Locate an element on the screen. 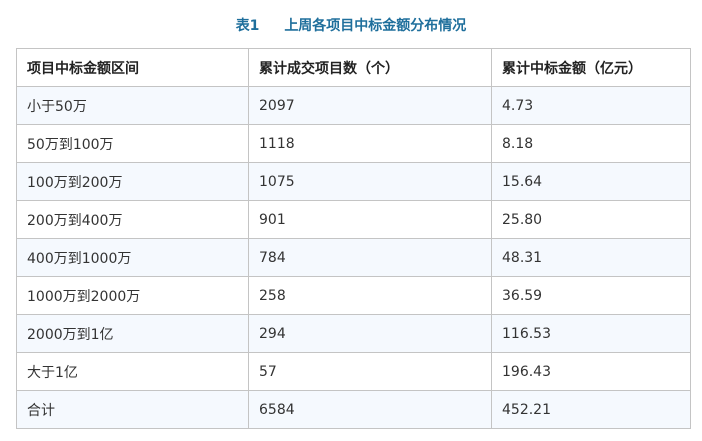 This screenshot has height=441, width=702. cell-amount: 8.18 is located at coordinates (591, 143).